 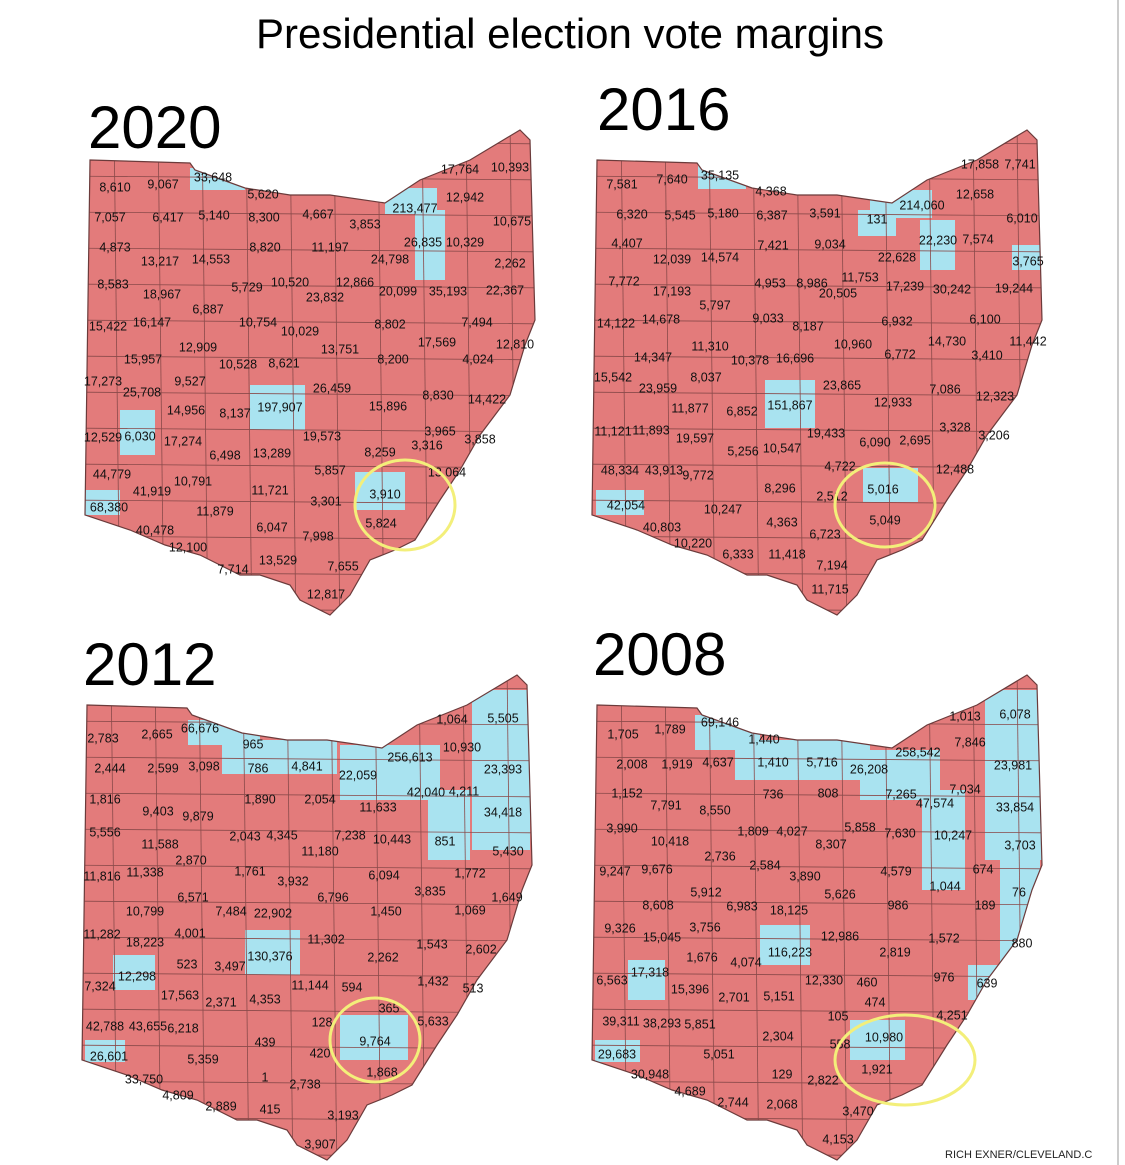 What do you see at coordinates (377, 807) in the screenshot?
I see `margin-label: 11,633` at bounding box center [377, 807].